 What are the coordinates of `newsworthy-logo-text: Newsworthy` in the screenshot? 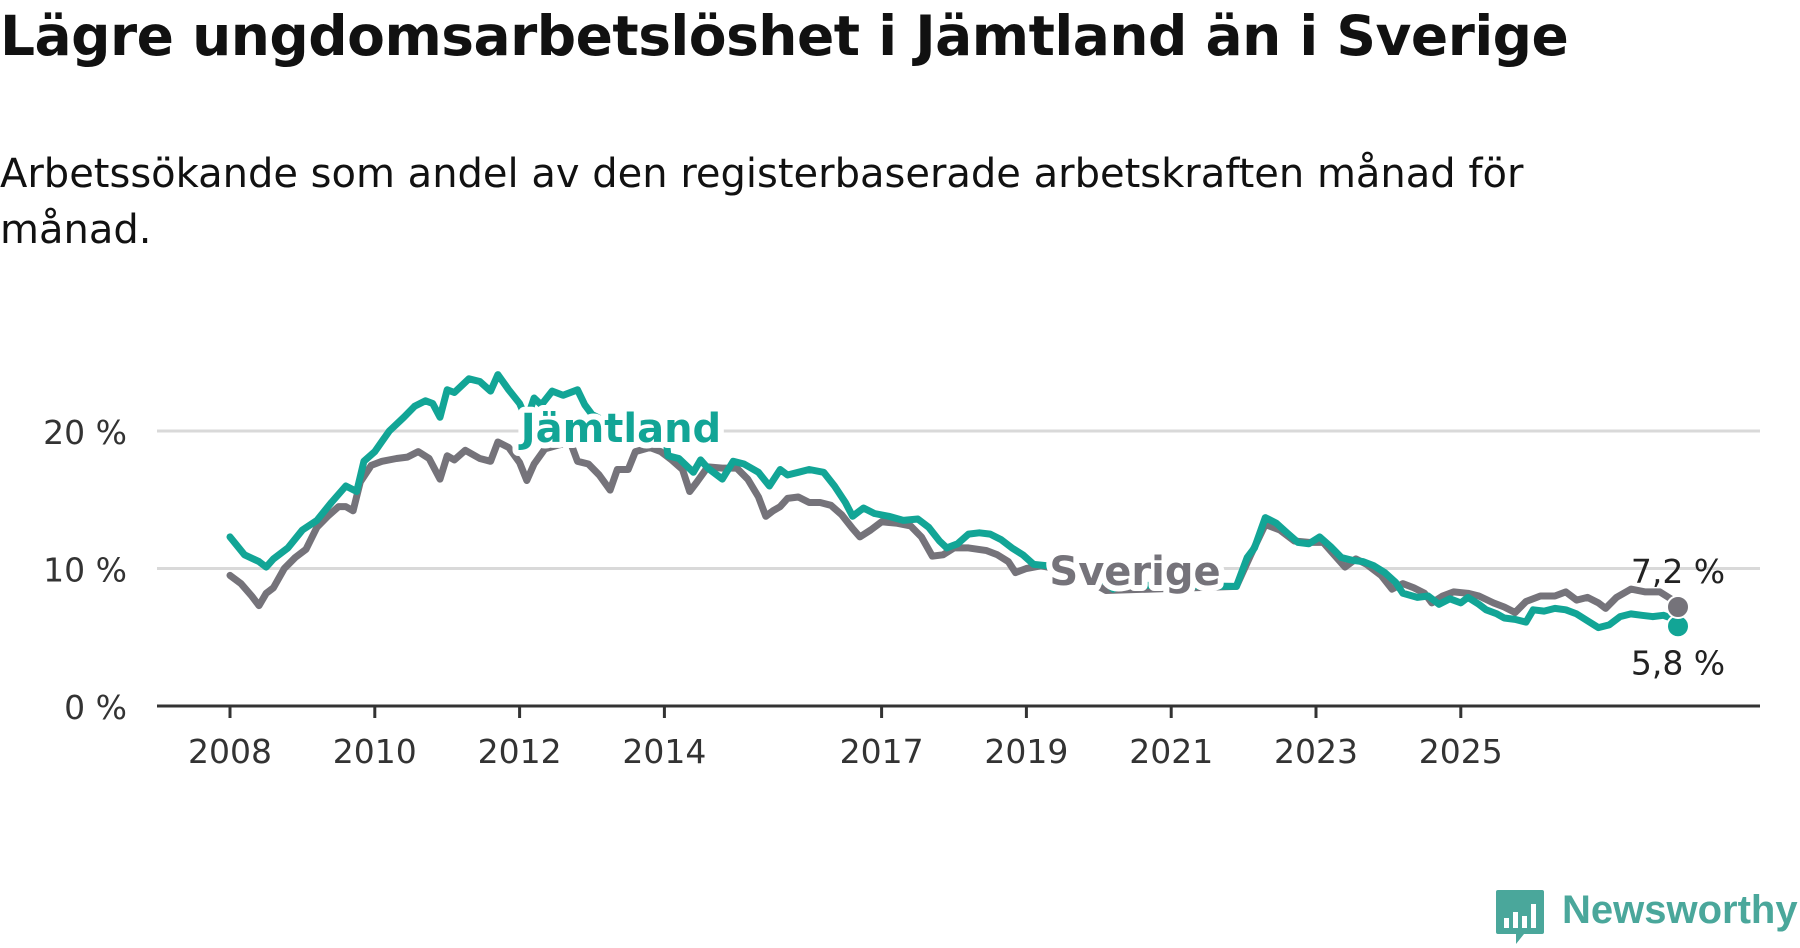 It's located at (1680, 910).